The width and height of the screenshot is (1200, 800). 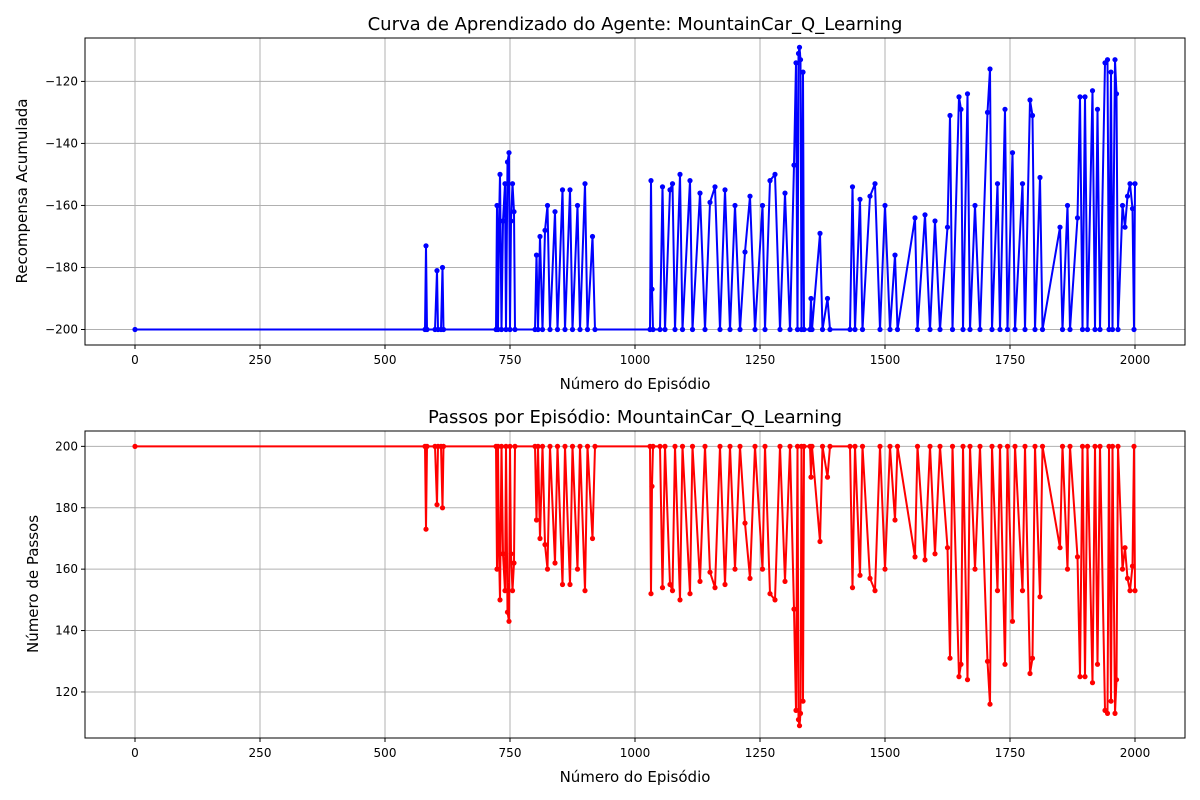 I want to click on x-tick-label: 250, so click(x=260, y=753).